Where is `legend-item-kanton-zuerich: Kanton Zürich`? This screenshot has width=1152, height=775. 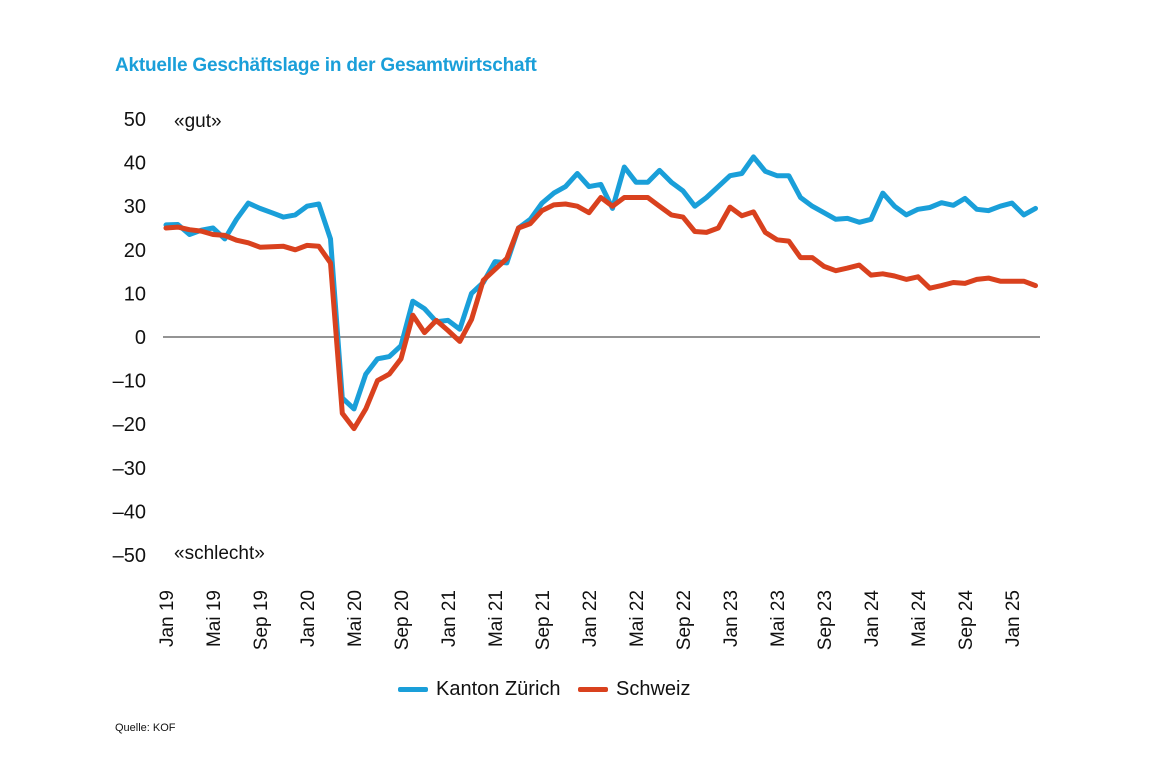 legend-item-kanton-zuerich: Kanton Zürich is located at coordinates (479, 689).